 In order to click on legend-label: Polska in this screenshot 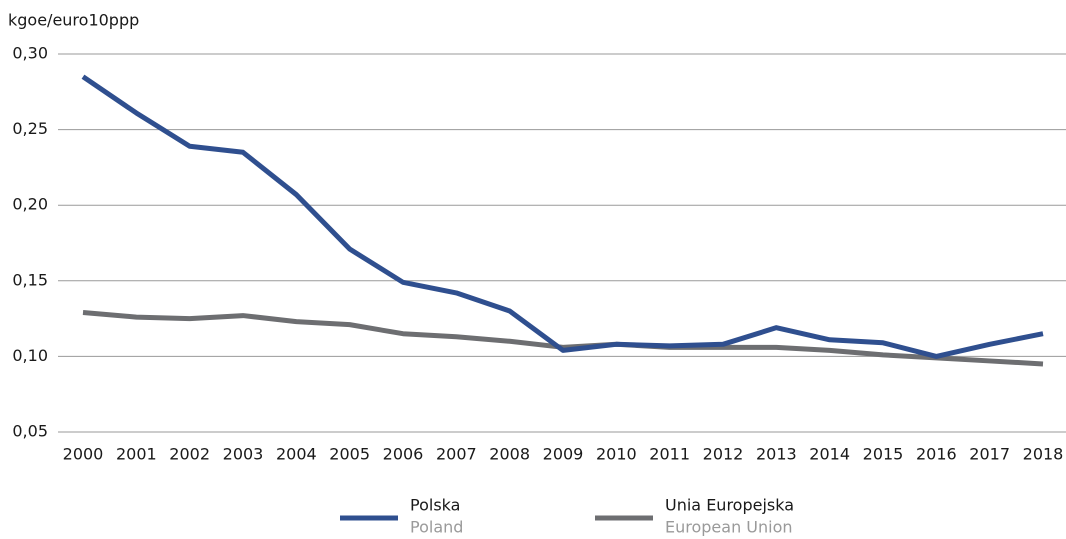, I will do `click(435, 505)`.